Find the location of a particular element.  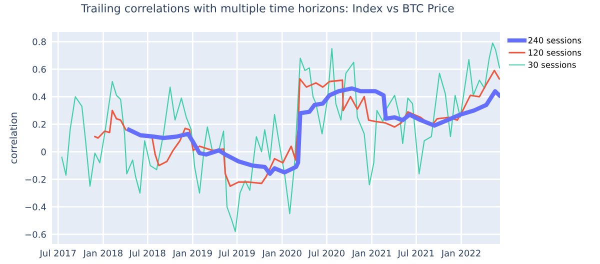

y-tick-label: 0.8 is located at coordinates (39, 42).